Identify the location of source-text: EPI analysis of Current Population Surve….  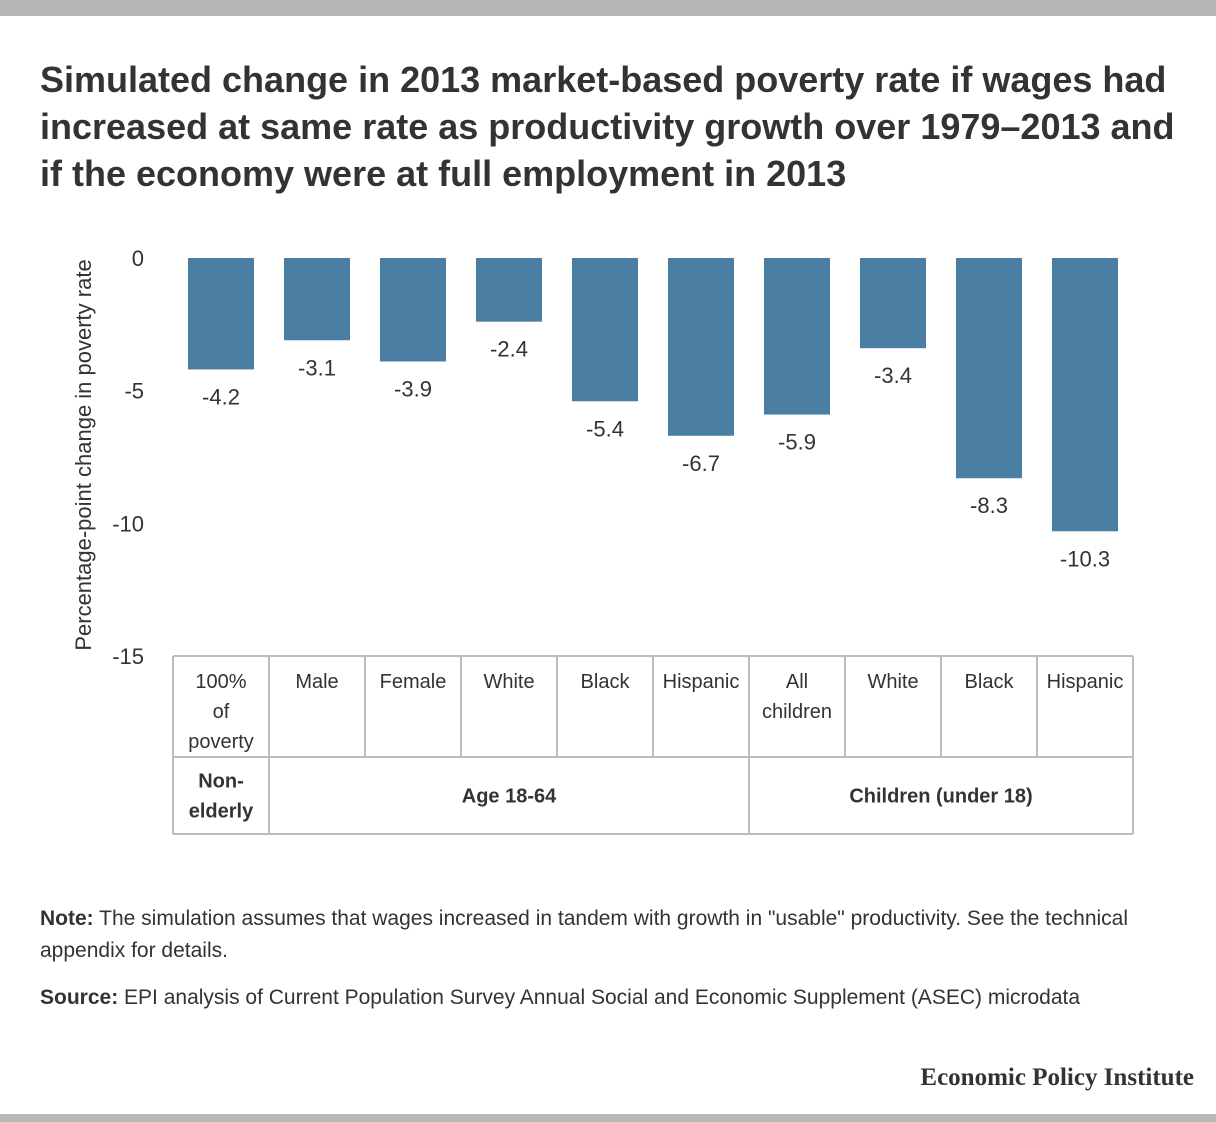
(602, 997).